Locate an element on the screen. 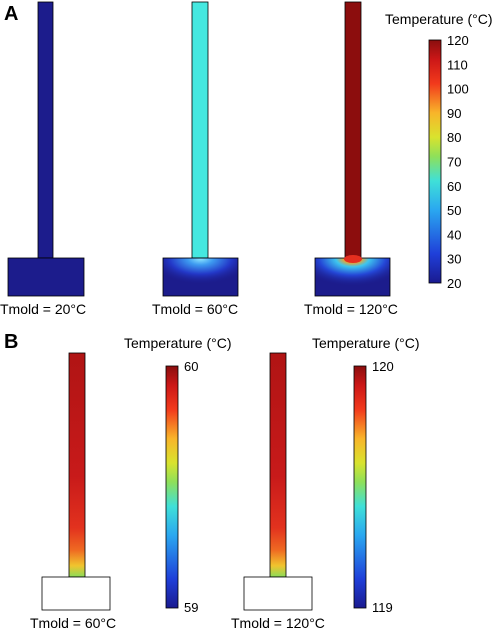 The width and height of the screenshot is (498, 637). colorbar-a-tick-label: 20 is located at coordinates (454, 283).